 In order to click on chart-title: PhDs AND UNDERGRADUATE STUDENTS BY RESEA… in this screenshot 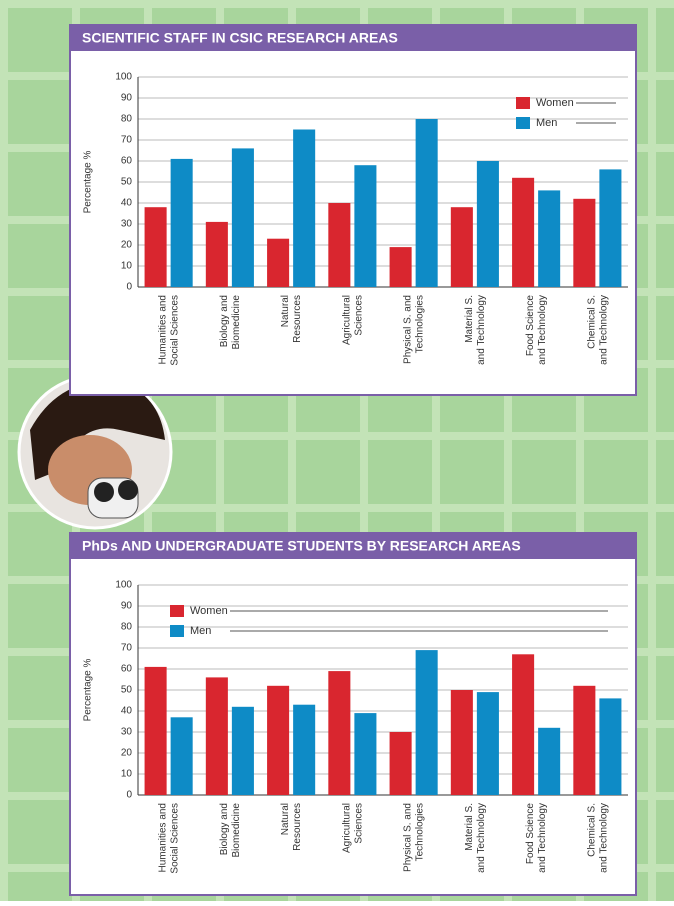, I will do `click(301, 546)`.